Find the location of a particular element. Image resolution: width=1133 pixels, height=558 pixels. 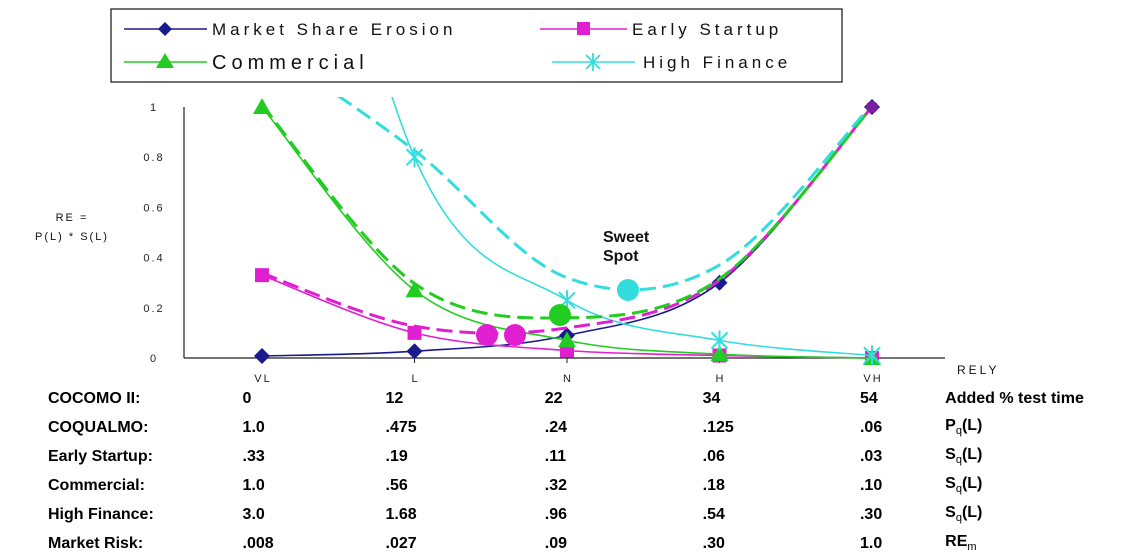

x-tick-label: N is located at coordinates (568, 379).